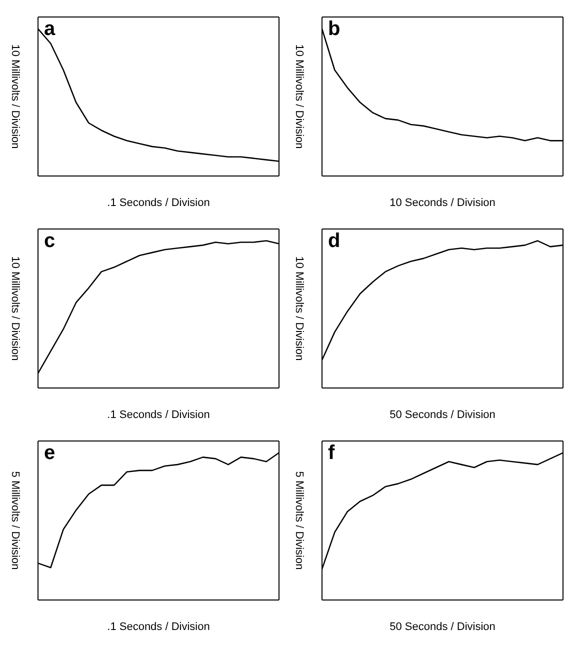 This screenshot has height=653, width=579. I want to click on chart-title: d, so click(334, 241).